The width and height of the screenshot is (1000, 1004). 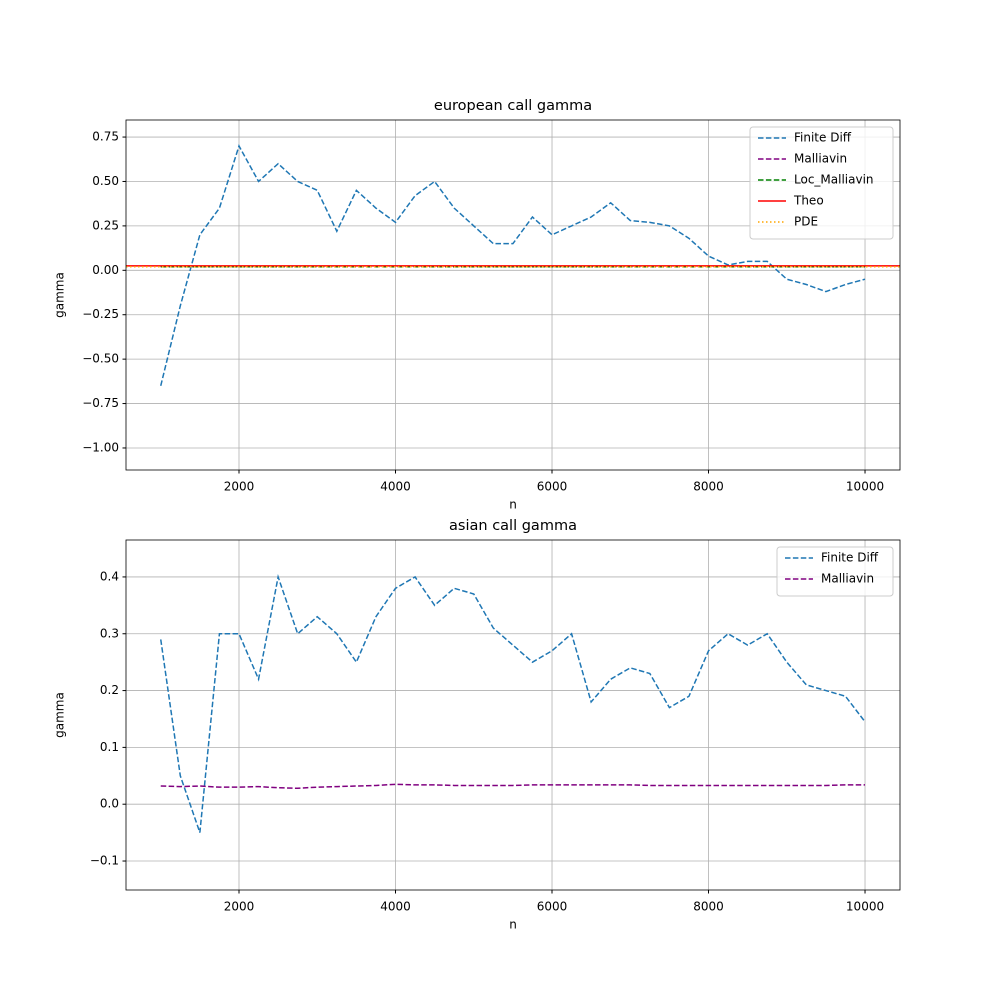 I want to click on legend-label: PDE, so click(x=806, y=222).